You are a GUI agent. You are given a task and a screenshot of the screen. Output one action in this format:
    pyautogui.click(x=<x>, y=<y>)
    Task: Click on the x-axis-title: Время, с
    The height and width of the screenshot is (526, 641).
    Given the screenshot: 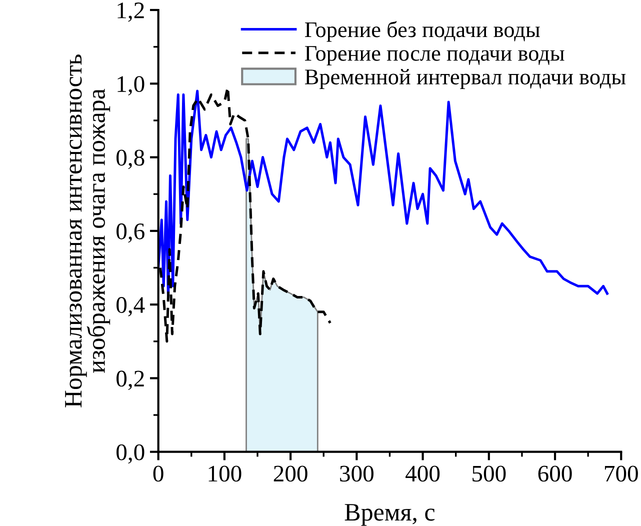 What is the action you would take?
    pyautogui.click(x=389, y=515)
    